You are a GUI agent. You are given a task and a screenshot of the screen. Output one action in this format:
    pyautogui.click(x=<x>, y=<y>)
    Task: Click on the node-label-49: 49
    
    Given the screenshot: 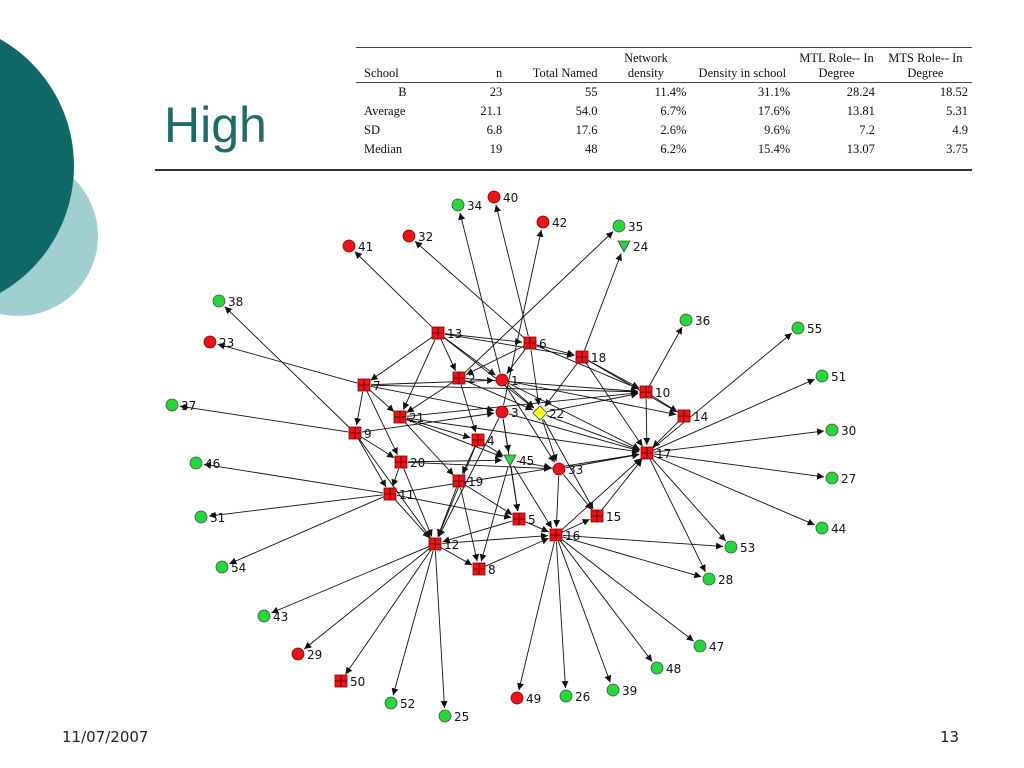 What is the action you would take?
    pyautogui.click(x=533, y=699)
    